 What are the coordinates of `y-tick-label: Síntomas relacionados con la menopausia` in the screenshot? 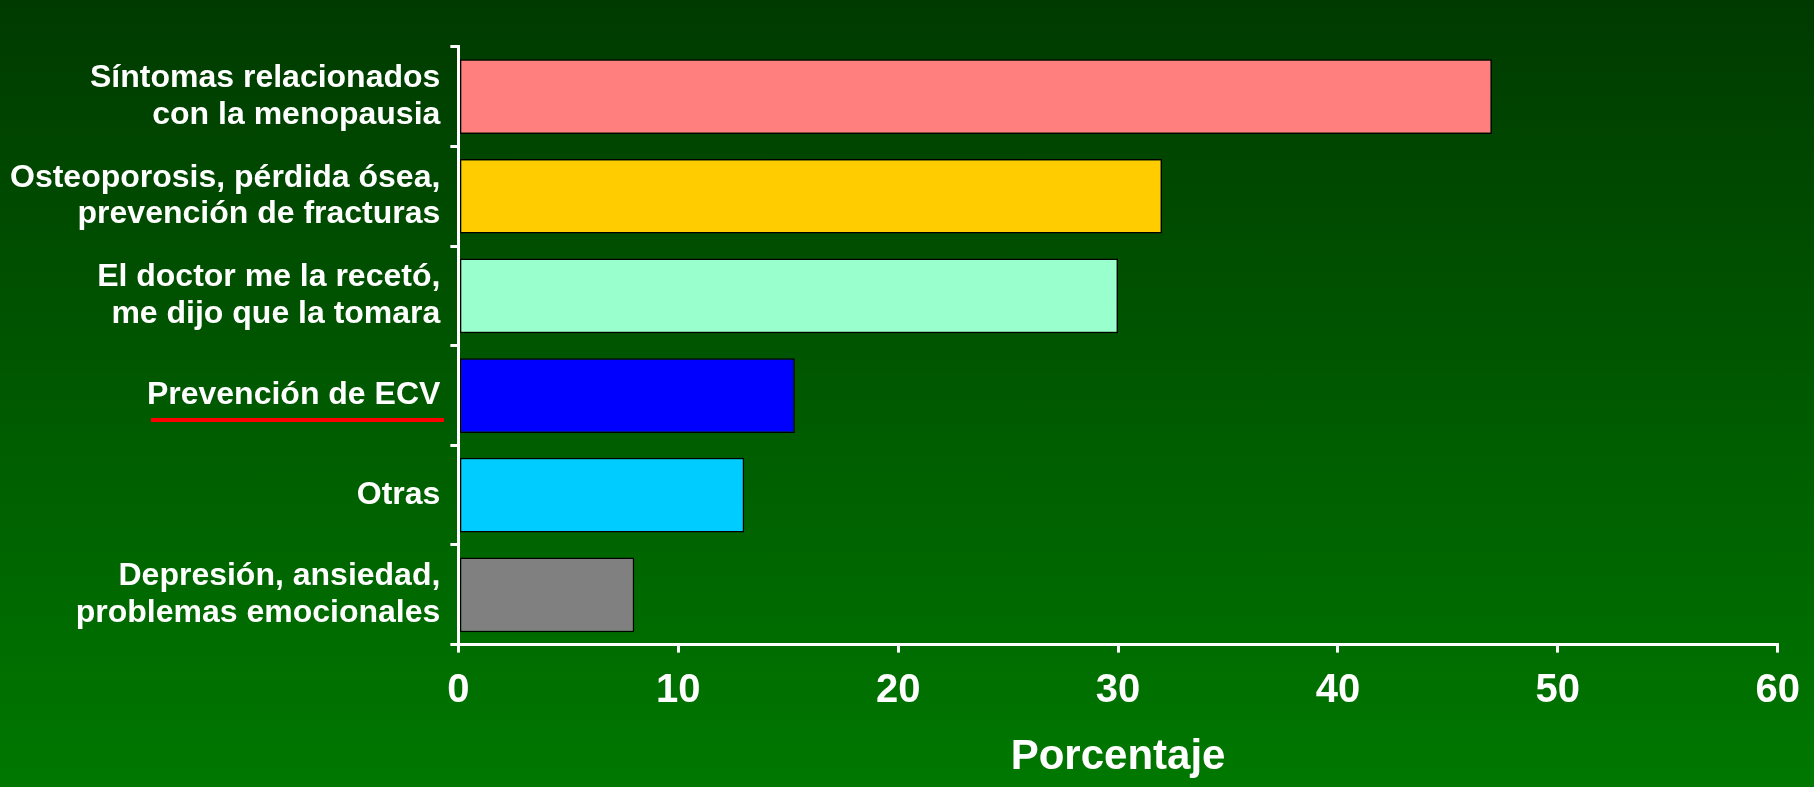 It's located at (265, 94).